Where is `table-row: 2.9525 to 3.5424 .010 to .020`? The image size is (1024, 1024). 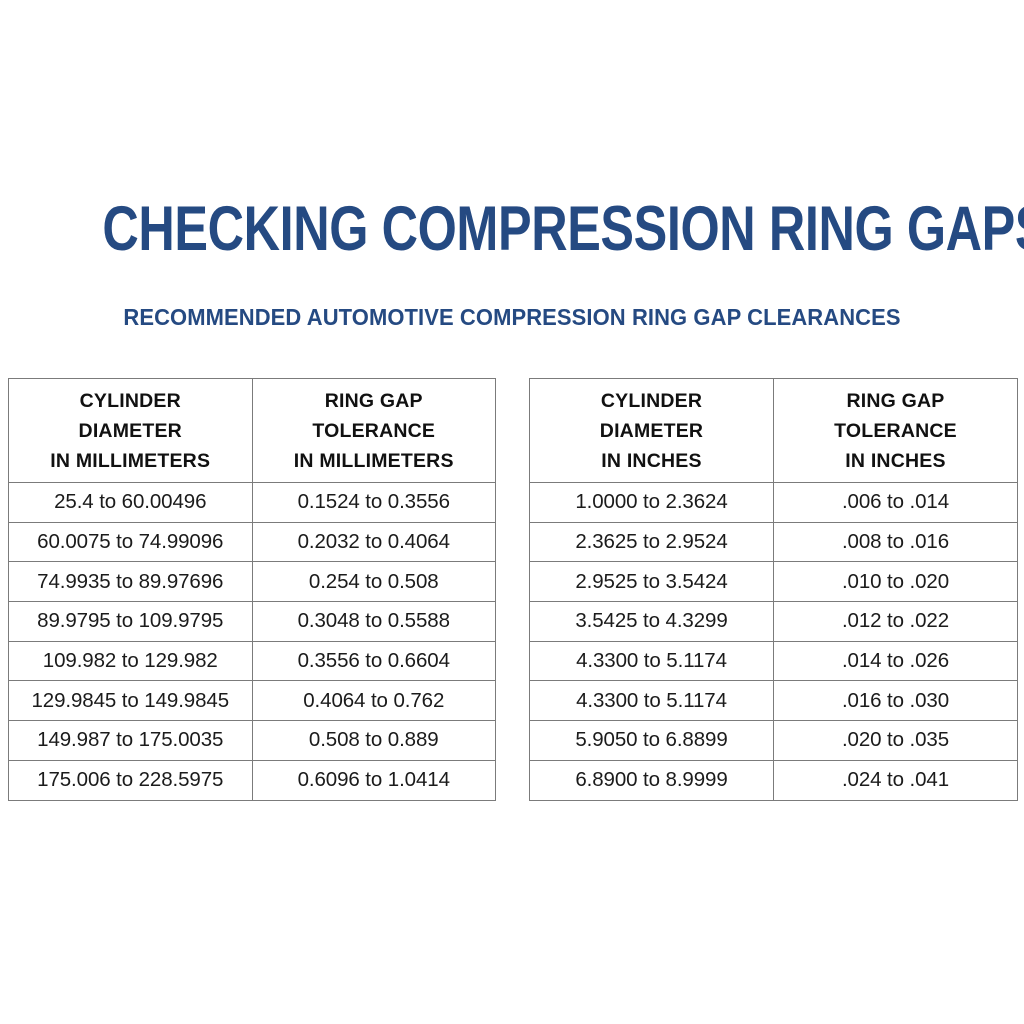 table-row: 2.9525 to 3.5424 .010 to .020 is located at coordinates (773, 582).